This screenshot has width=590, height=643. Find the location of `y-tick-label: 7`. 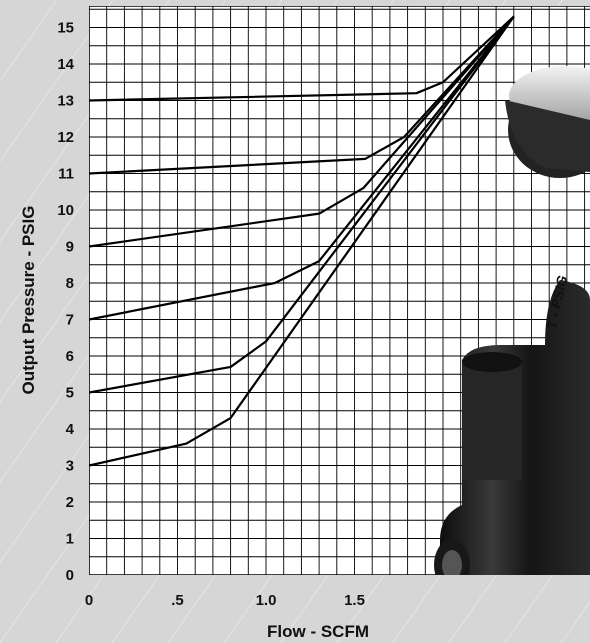

y-tick-label: 7 is located at coordinates (70, 320).